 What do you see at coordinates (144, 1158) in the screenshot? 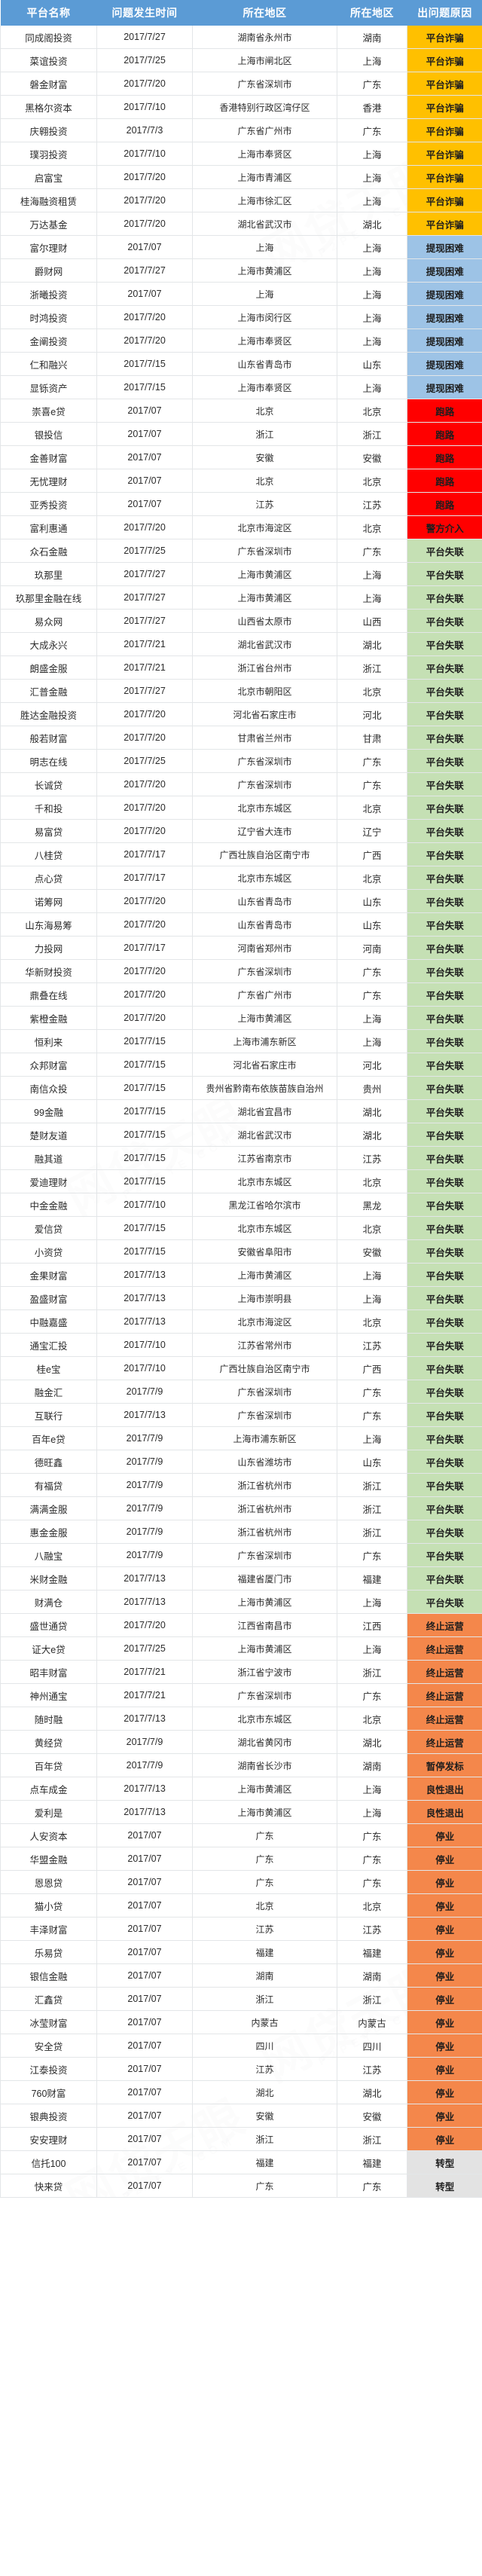
I see `cell-problem-date: 2017/7/15` at bounding box center [144, 1158].